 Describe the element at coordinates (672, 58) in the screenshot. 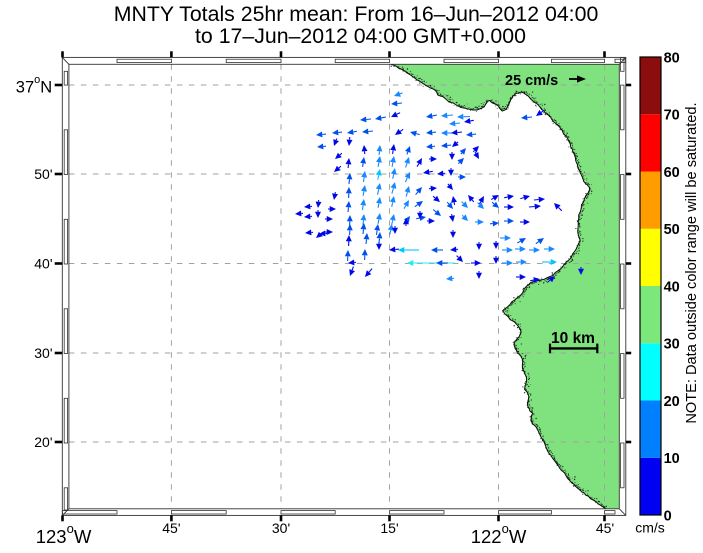

I see `svg-text: 80` at that location.